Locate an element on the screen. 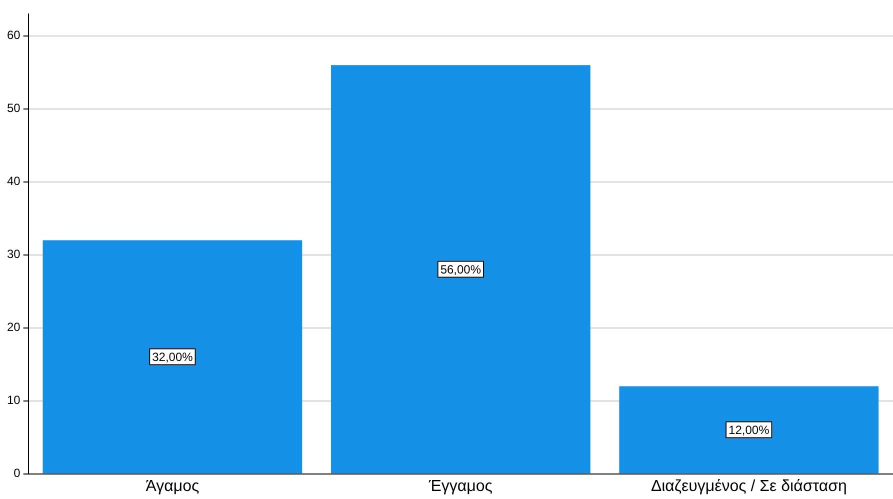  y-tick-label: 10 is located at coordinates (13, 400).